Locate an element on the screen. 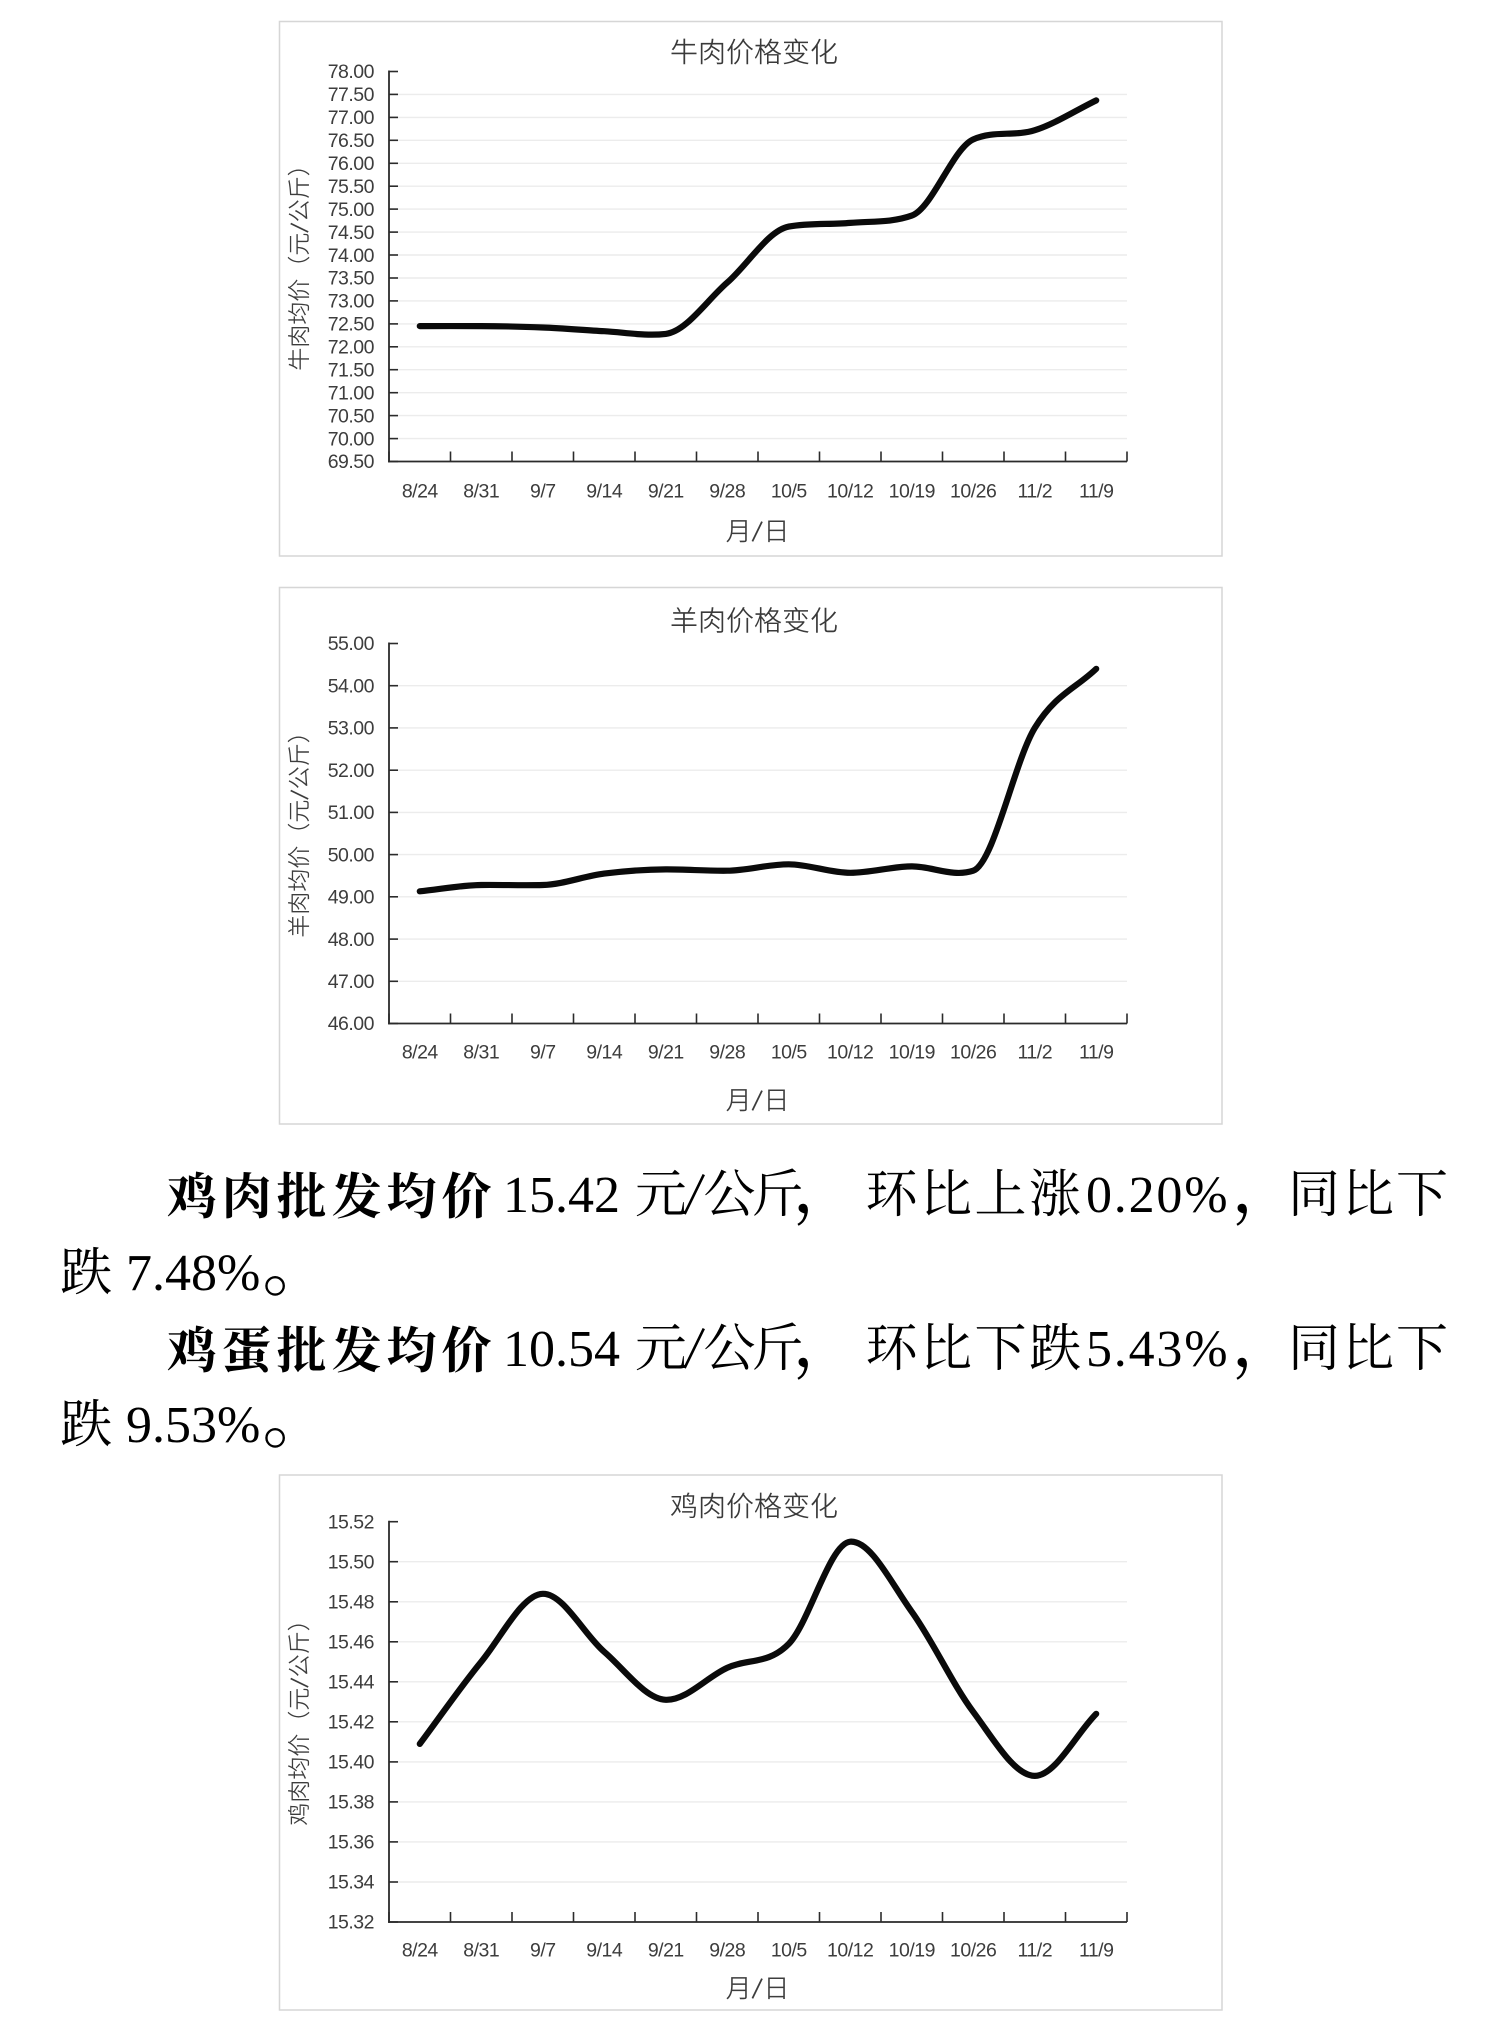 The height and width of the screenshot is (2040, 1500). svg-text: 49.00 is located at coordinates (351, 898).